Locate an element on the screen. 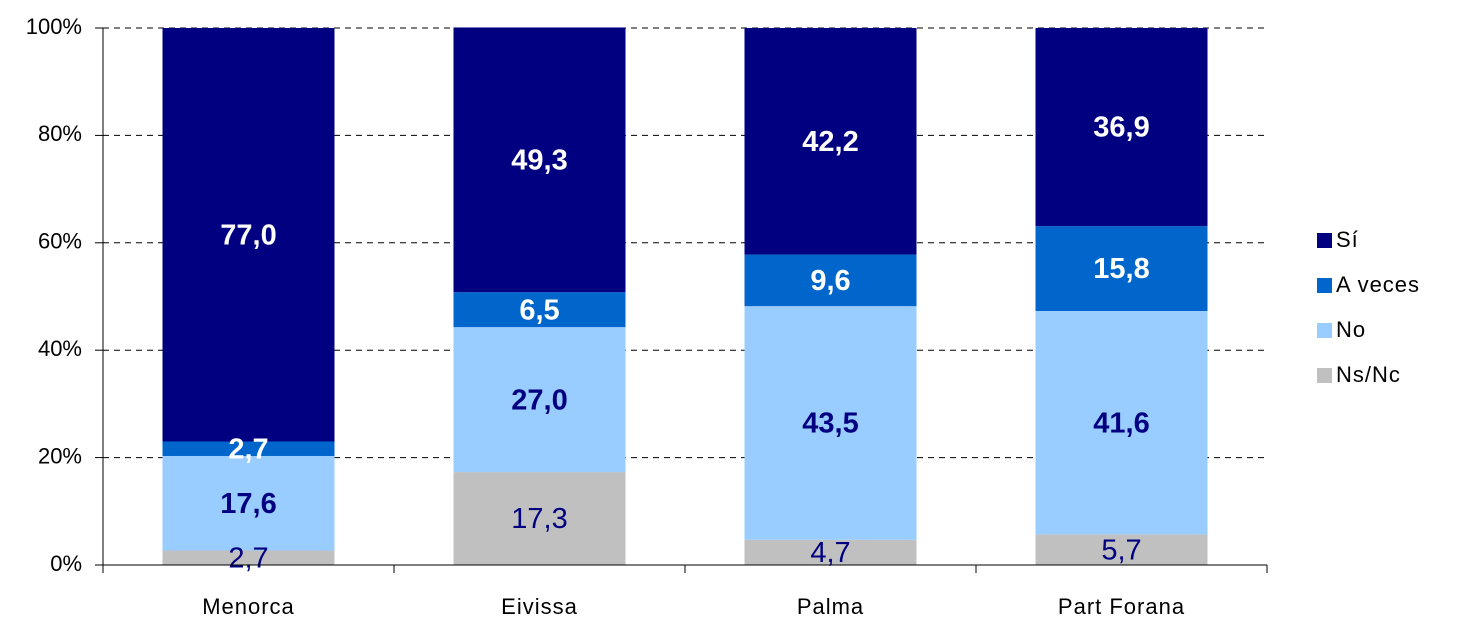  data-label: 41,6 is located at coordinates (1121, 423).